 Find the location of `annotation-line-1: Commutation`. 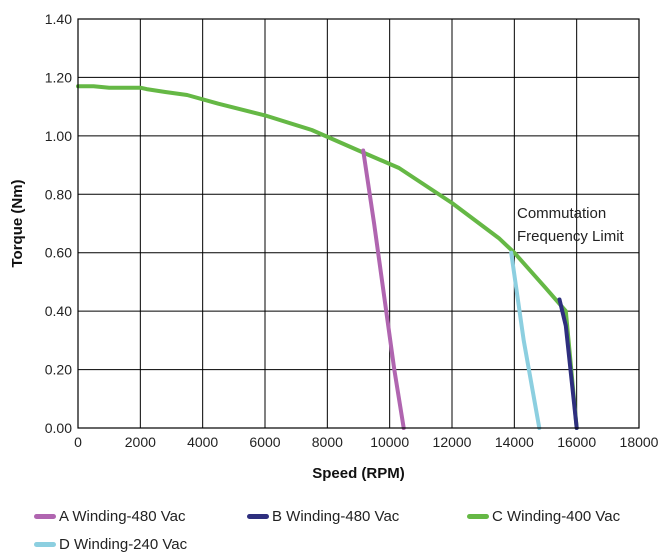

annotation-line-1: Commutation is located at coordinates (561, 213).